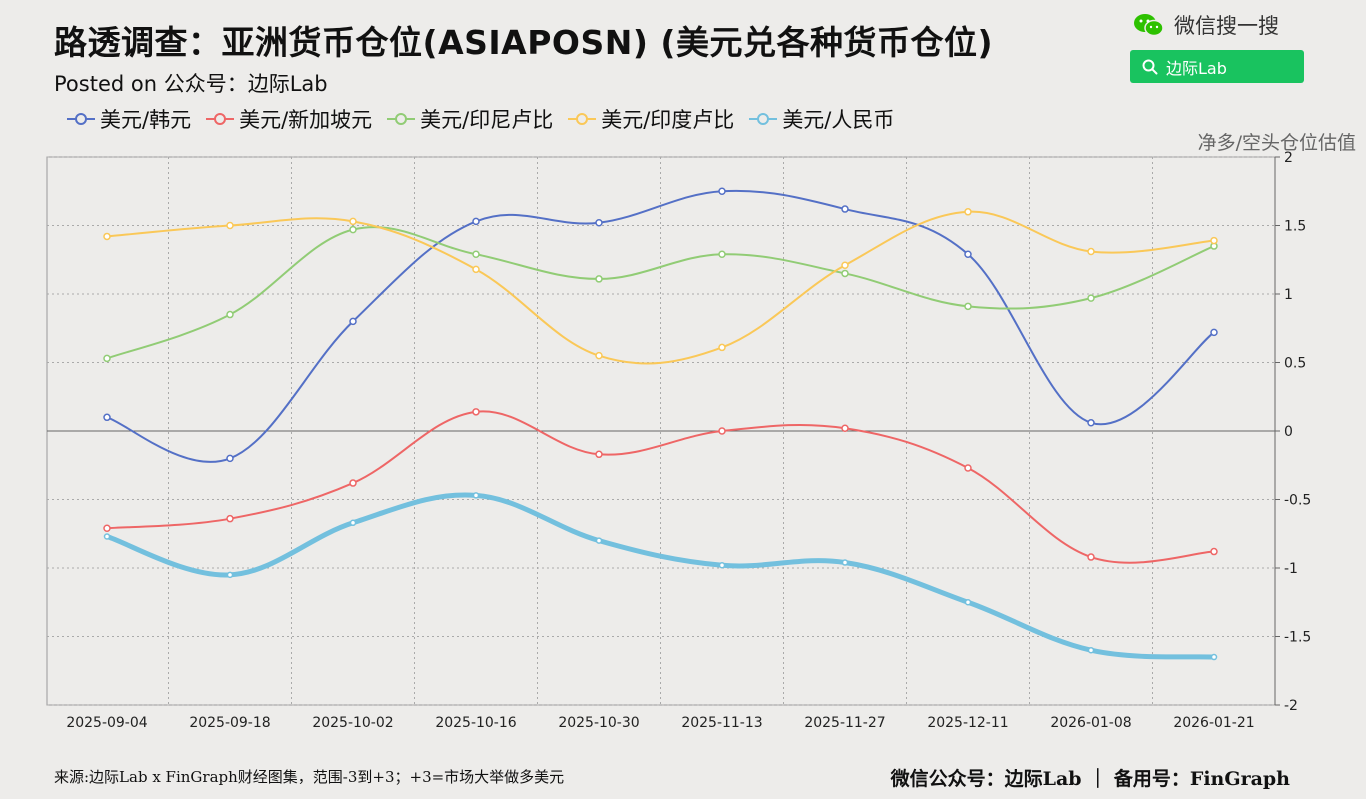 This screenshot has height=799, width=1366. I want to click on legend-item: 美元/印度卢比, so click(650, 119).